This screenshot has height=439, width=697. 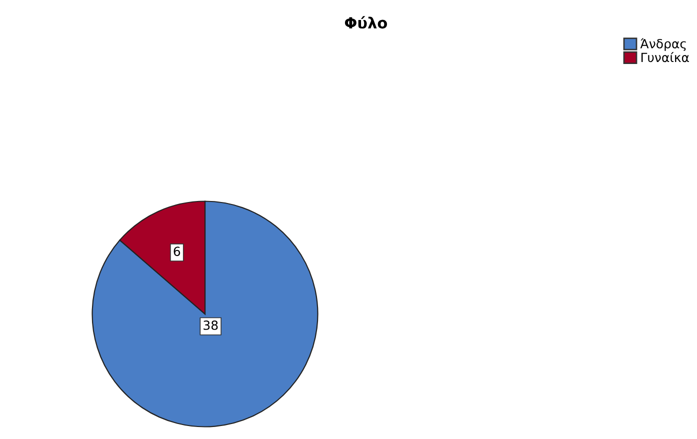 What do you see at coordinates (211, 325) in the screenshot?
I see `data-label: 38` at bounding box center [211, 325].